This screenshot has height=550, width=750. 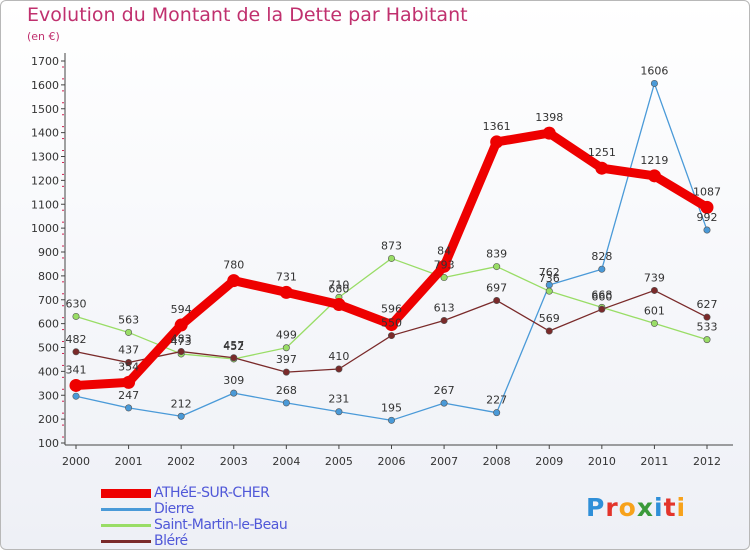 I want to click on y-tick-label: 1600, so click(x=45, y=85).